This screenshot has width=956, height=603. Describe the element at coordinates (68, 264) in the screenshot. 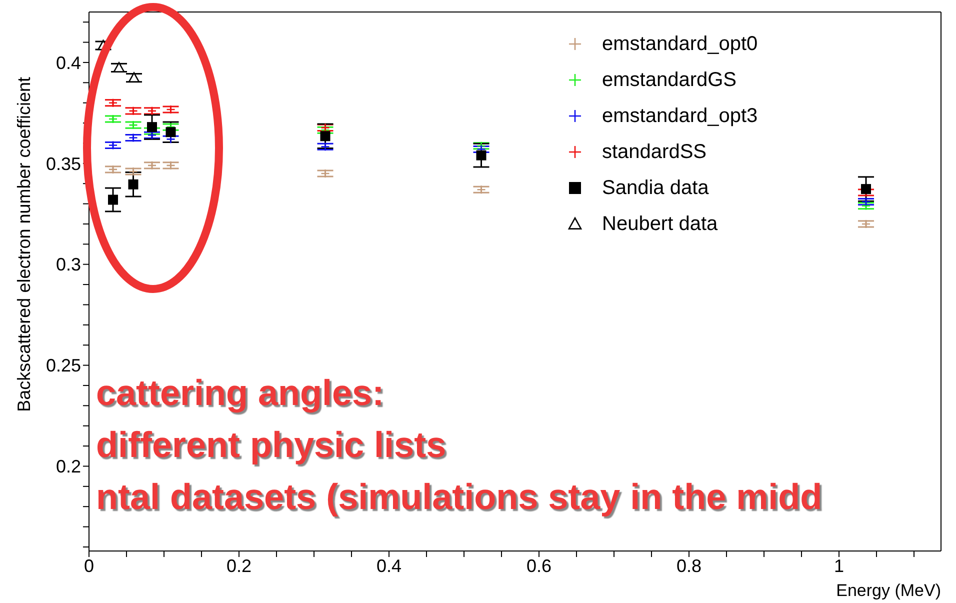

I see `y-tick-label: 0.3` at that location.